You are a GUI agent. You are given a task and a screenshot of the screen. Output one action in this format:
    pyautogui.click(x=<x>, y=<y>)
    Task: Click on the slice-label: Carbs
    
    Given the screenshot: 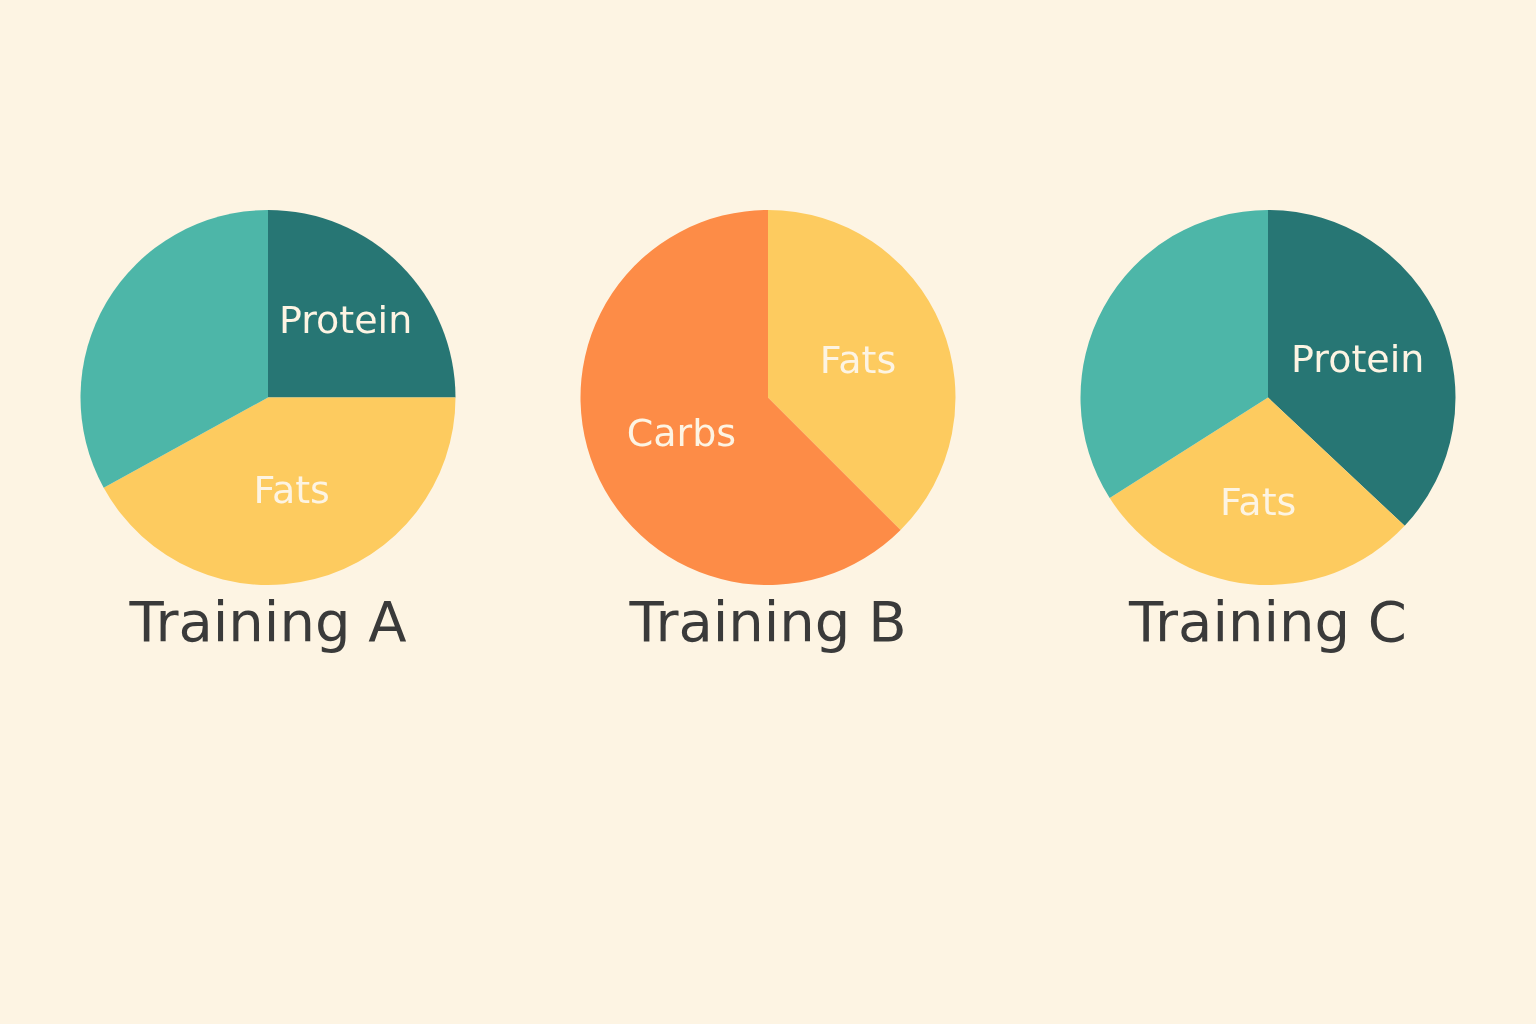 What is the action you would take?
    pyautogui.click(x=681, y=433)
    